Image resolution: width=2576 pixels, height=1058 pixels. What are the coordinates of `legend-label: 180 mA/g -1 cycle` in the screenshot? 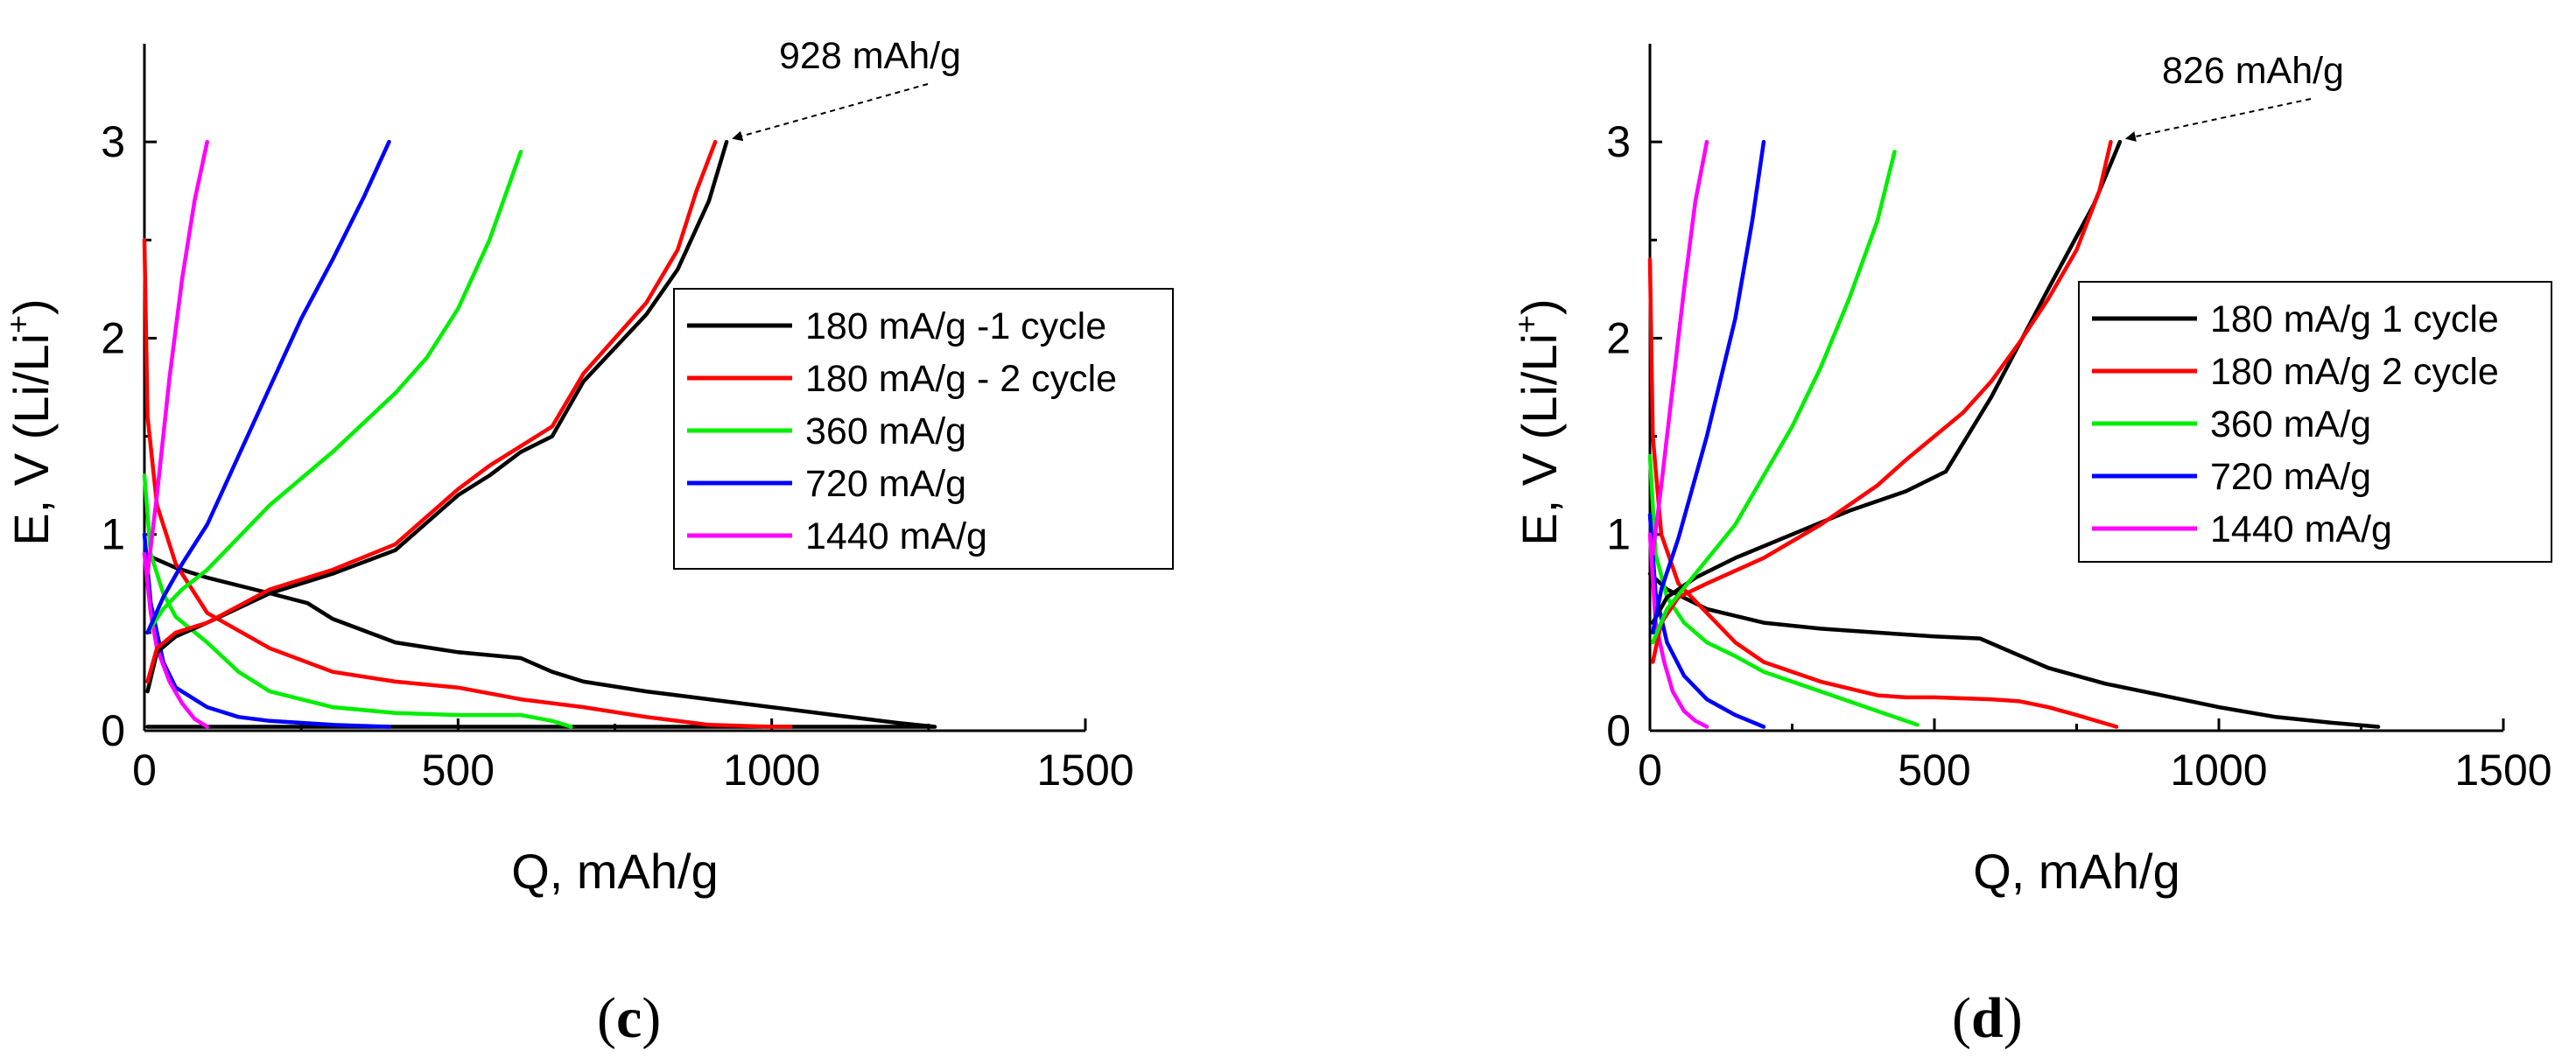 It's located at (955, 326).